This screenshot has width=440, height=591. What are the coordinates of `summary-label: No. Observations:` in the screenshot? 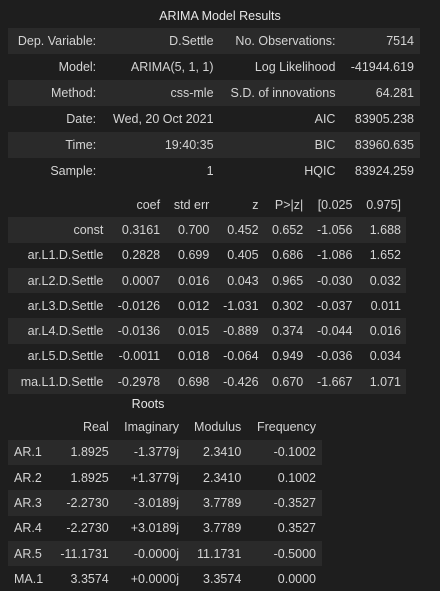 It's located at (285, 41).